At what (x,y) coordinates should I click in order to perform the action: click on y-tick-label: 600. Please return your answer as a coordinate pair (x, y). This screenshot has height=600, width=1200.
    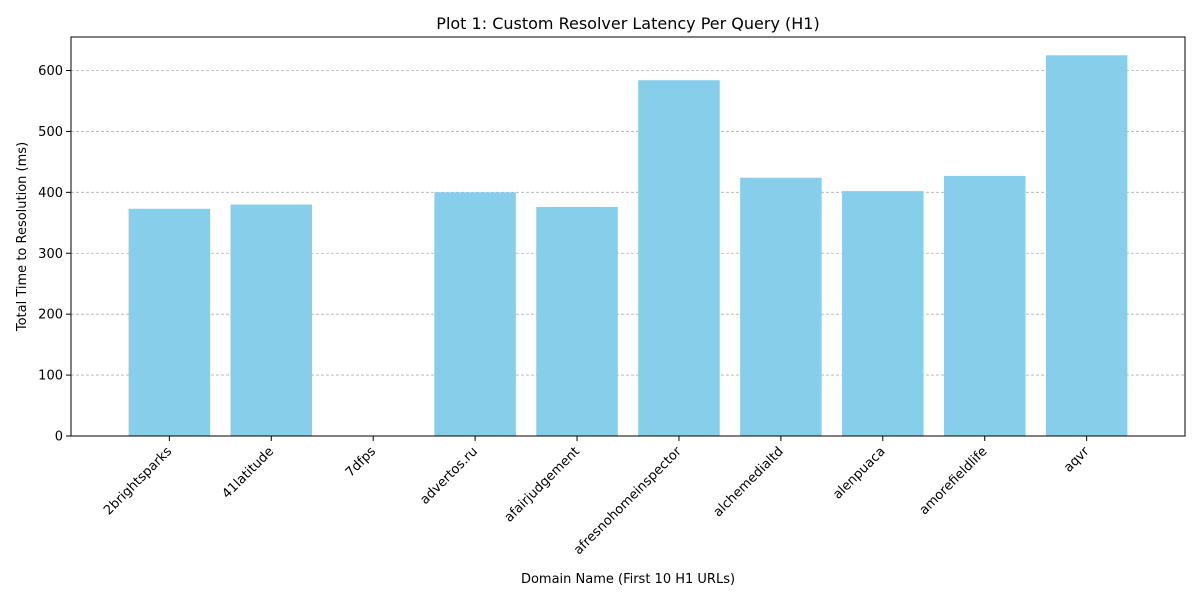
    Looking at the image, I should click on (50, 71).